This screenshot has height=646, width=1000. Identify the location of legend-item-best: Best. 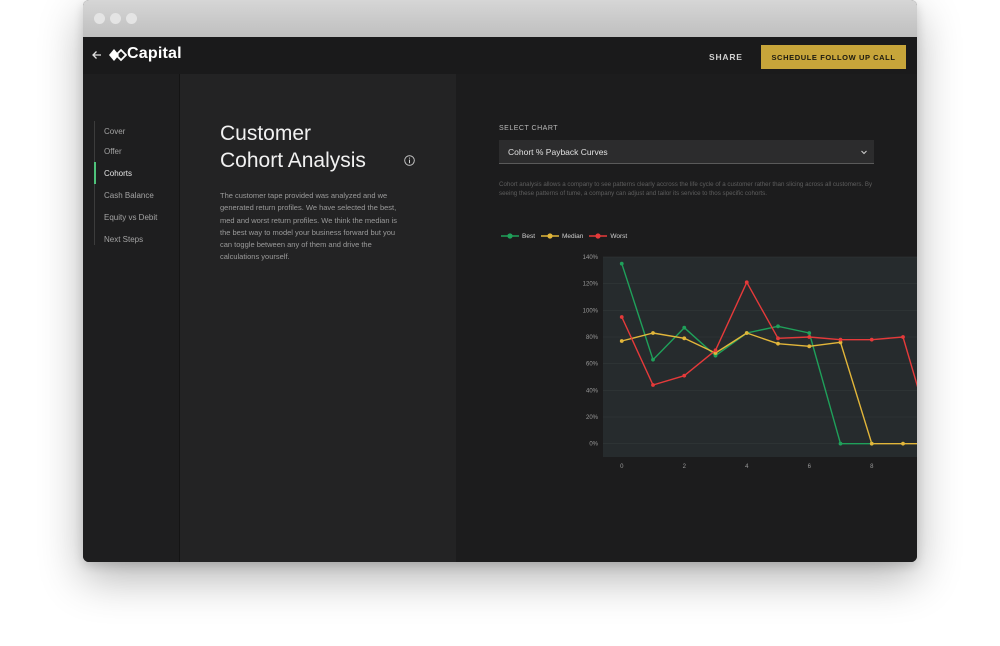
(518, 236).